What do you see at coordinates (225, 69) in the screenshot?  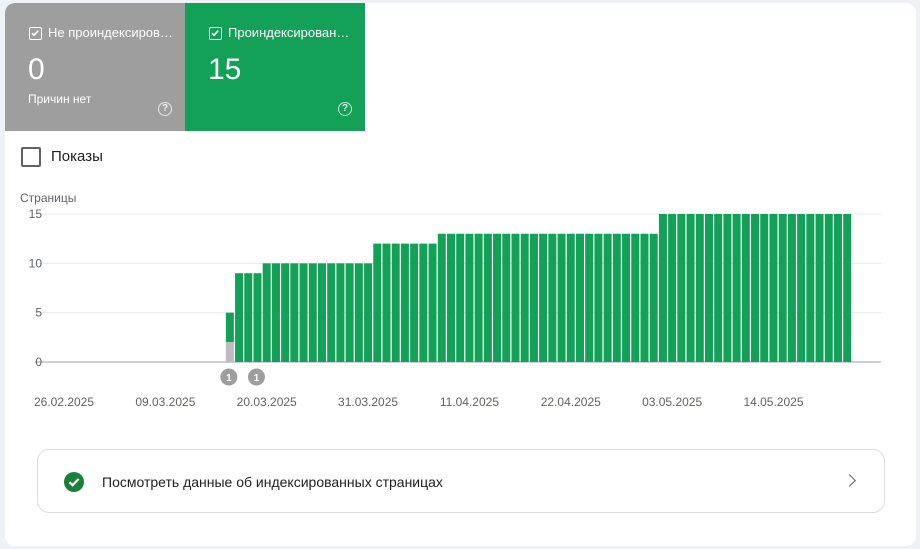 I see `indexed-count: 15` at bounding box center [225, 69].